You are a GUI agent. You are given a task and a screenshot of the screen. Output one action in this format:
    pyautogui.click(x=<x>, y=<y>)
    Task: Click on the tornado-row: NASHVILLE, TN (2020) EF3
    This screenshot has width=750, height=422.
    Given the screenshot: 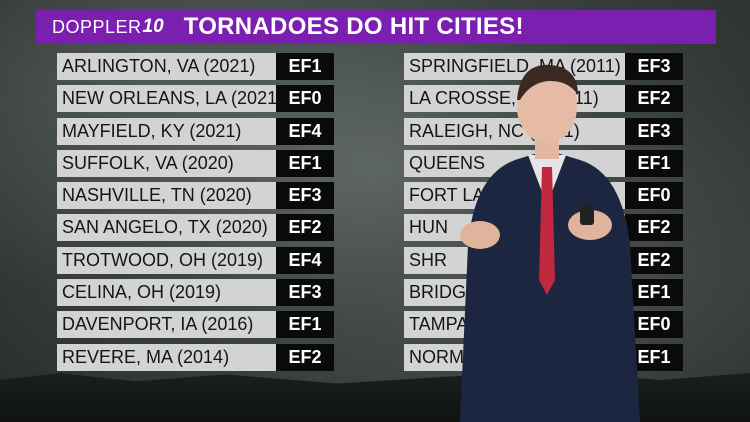 What is the action you would take?
    pyautogui.click(x=195, y=196)
    